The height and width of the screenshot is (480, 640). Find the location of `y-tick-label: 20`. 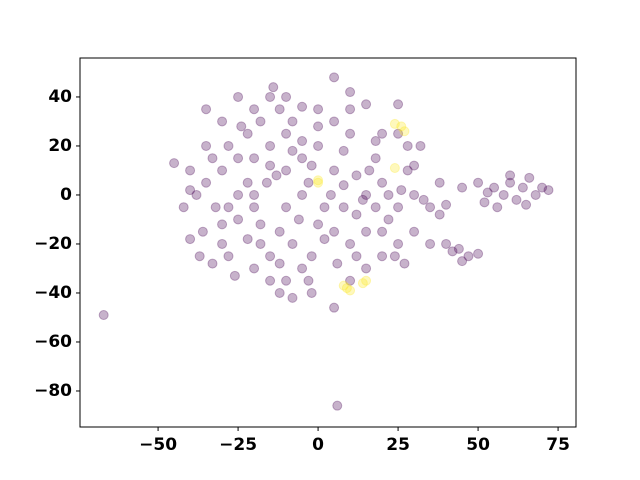

y-tick-label: 20 is located at coordinates (60, 146).